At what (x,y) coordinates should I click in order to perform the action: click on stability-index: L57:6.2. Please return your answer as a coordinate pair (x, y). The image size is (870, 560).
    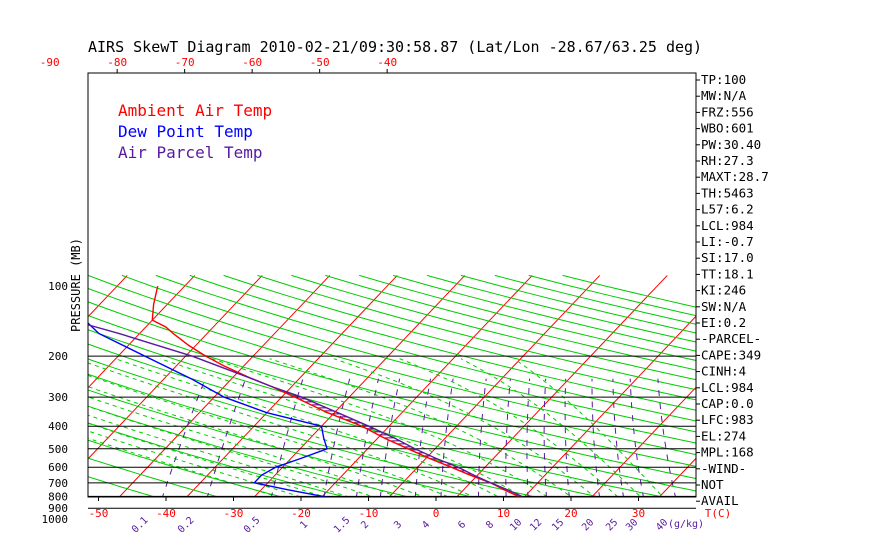
    Looking at the image, I should click on (727, 209).